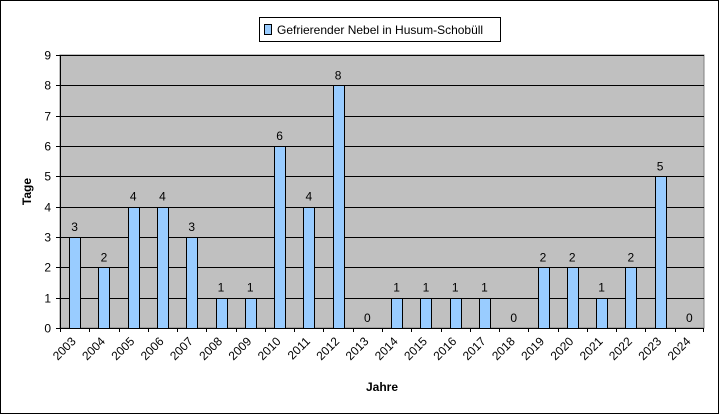 This screenshot has width=719, height=414. I want to click on data-label: 6, so click(279, 136).